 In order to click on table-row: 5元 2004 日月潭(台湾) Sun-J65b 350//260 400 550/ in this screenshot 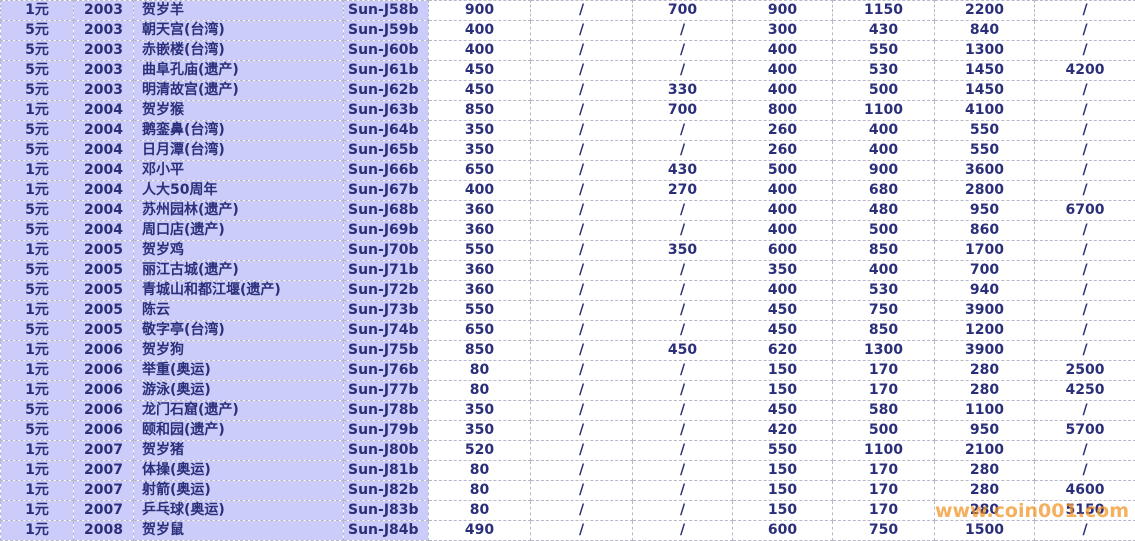, I will do `click(567, 150)`.